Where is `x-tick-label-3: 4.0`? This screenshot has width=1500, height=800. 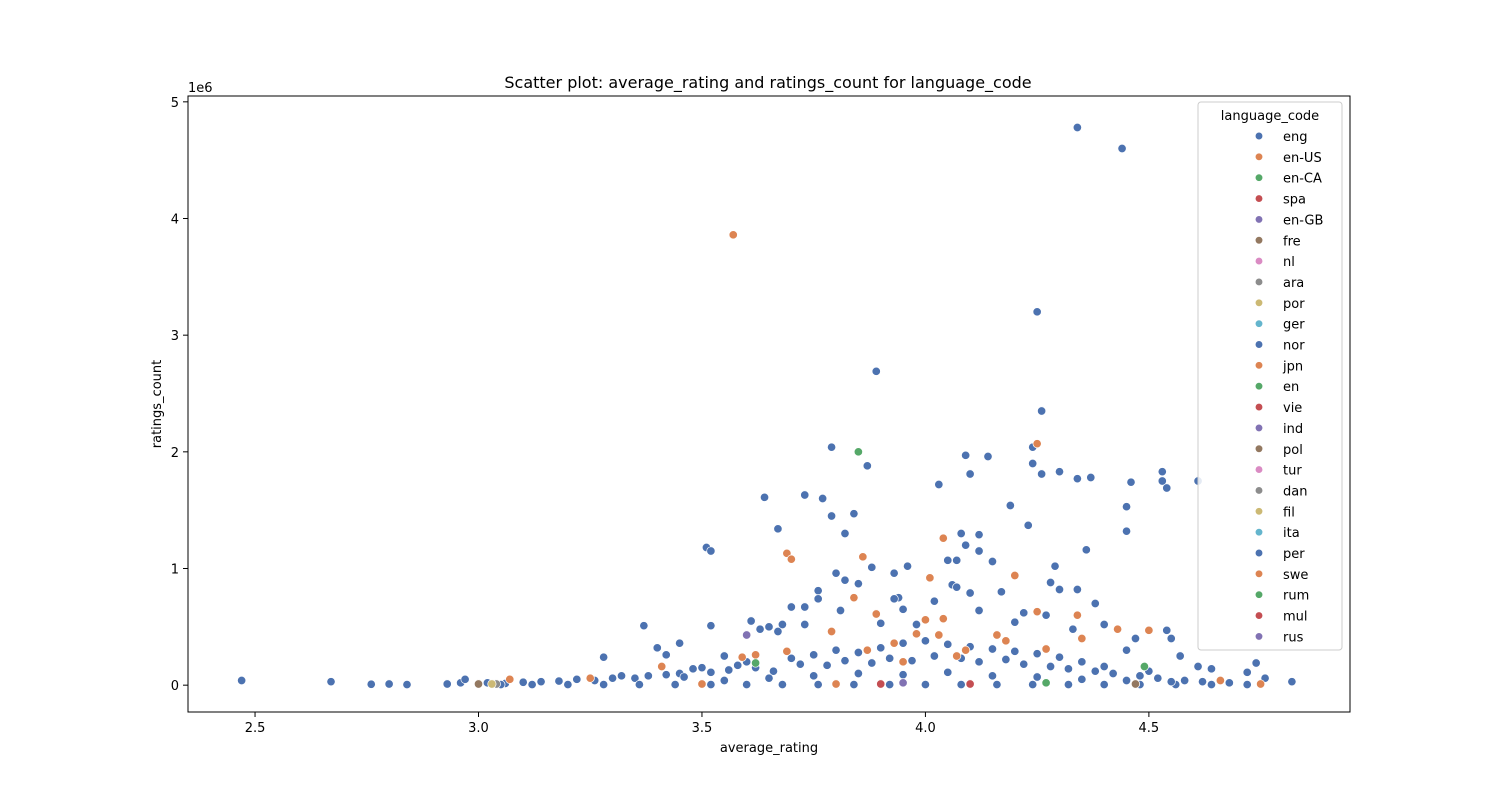
x-tick-label-3: 4.0 is located at coordinates (925, 728).